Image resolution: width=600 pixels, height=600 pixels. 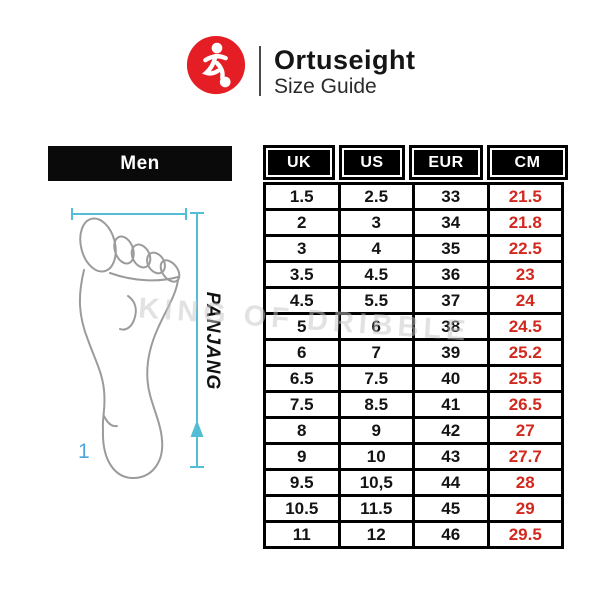 What do you see at coordinates (525, 378) in the screenshot?
I see `cell-cm: 25.5` at bounding box center [525, 378].